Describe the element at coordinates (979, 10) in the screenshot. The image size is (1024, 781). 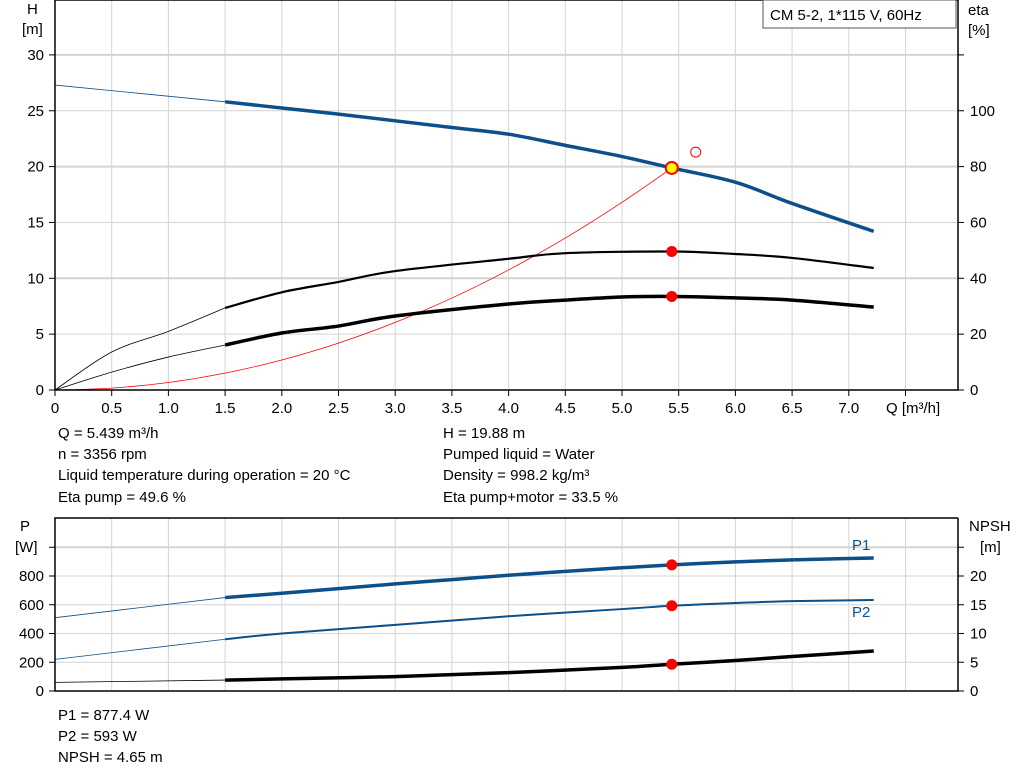
I see `eta-axis-title: eta` at that location.